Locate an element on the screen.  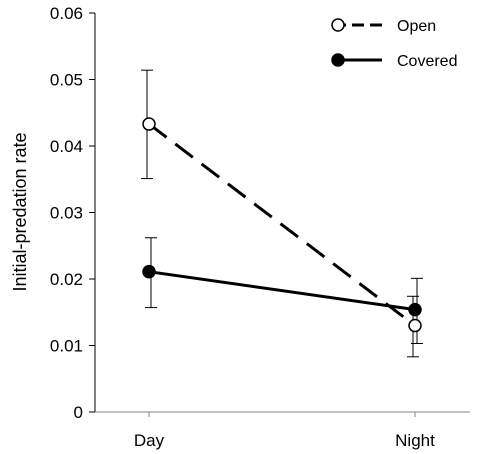
legend-open-label: Open is located at coordinates (416, 26).